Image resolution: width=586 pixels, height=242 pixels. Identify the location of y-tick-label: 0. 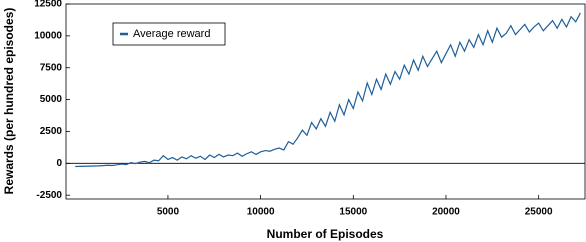
(59, 163).